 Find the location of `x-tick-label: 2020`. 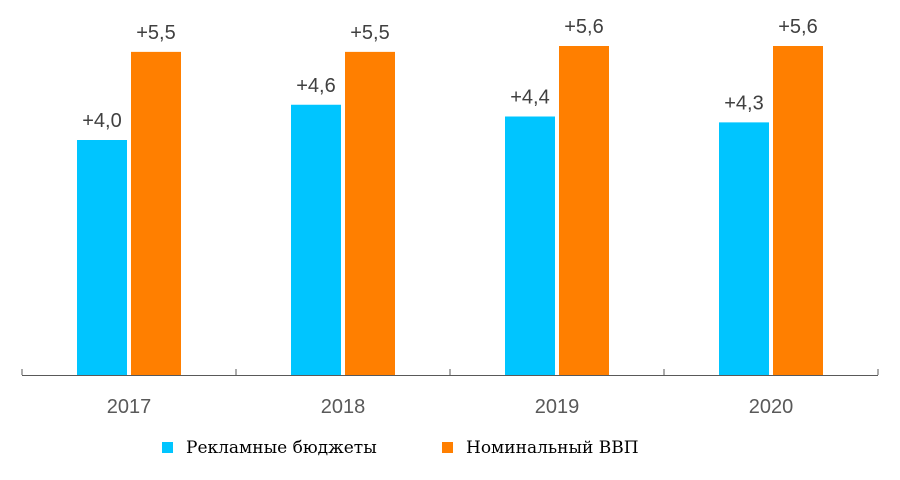

x-tick-label: 2020 is located at coordinates (771, 407).